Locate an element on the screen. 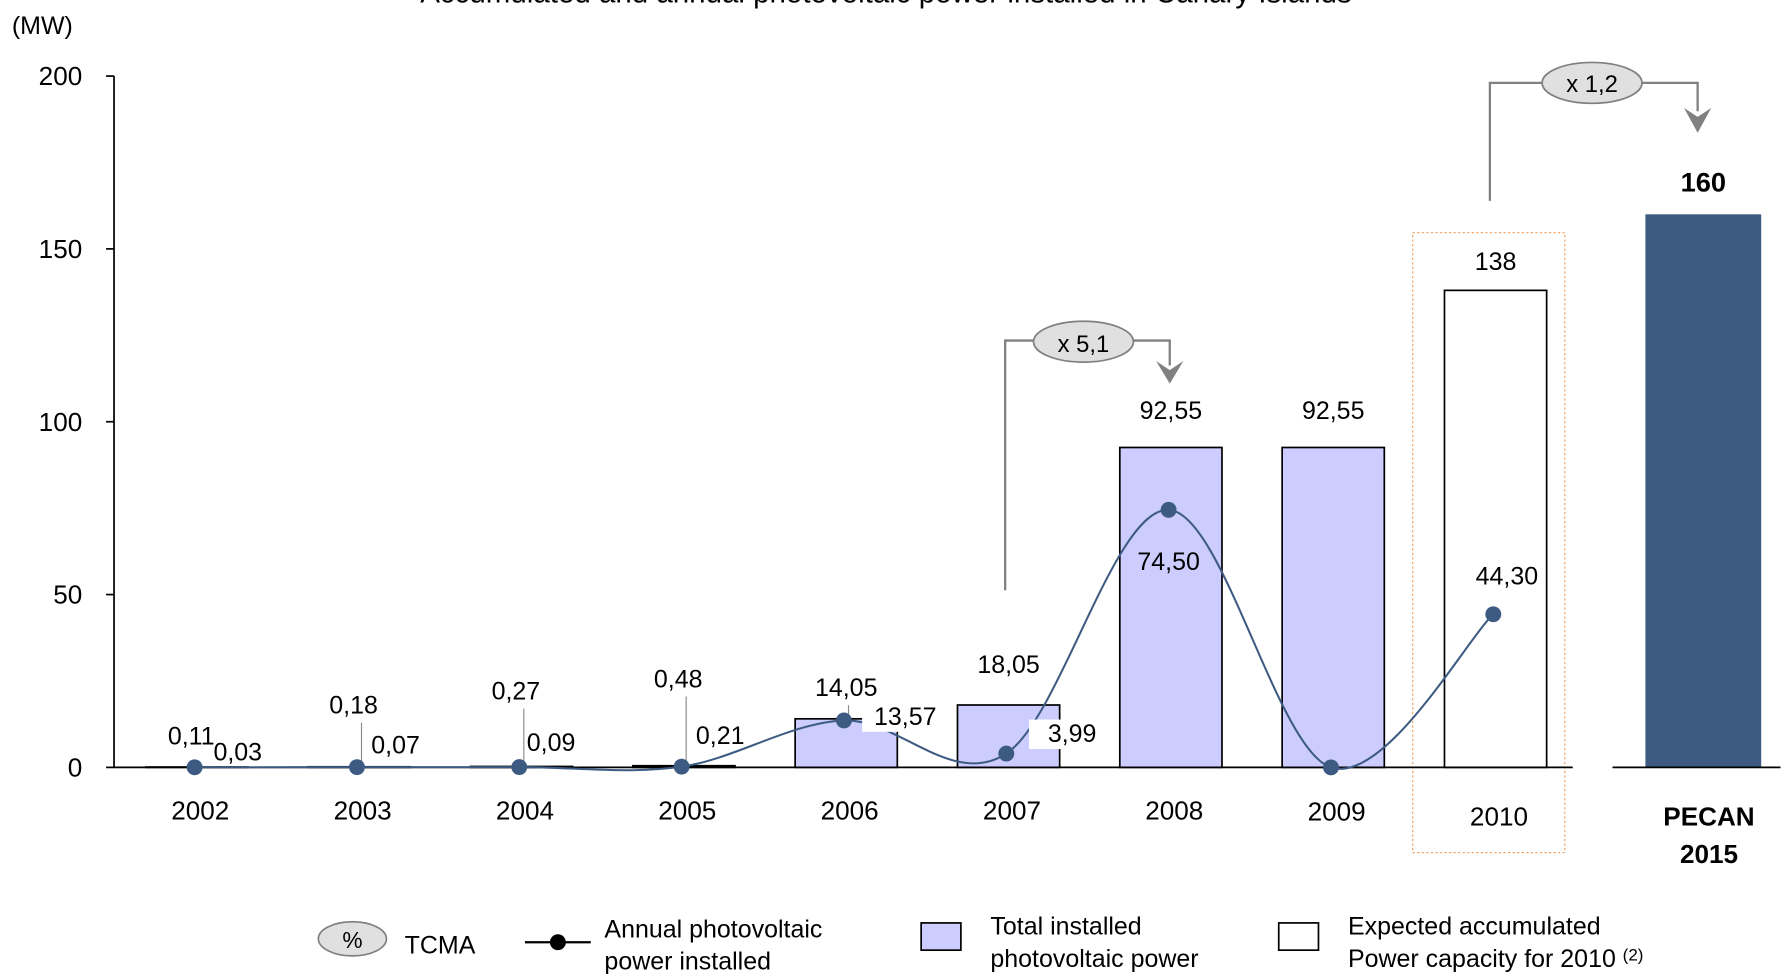 This screenshot has width=1781, height=974. x-tick-label: 2005 is located at coordinates (687, 811).